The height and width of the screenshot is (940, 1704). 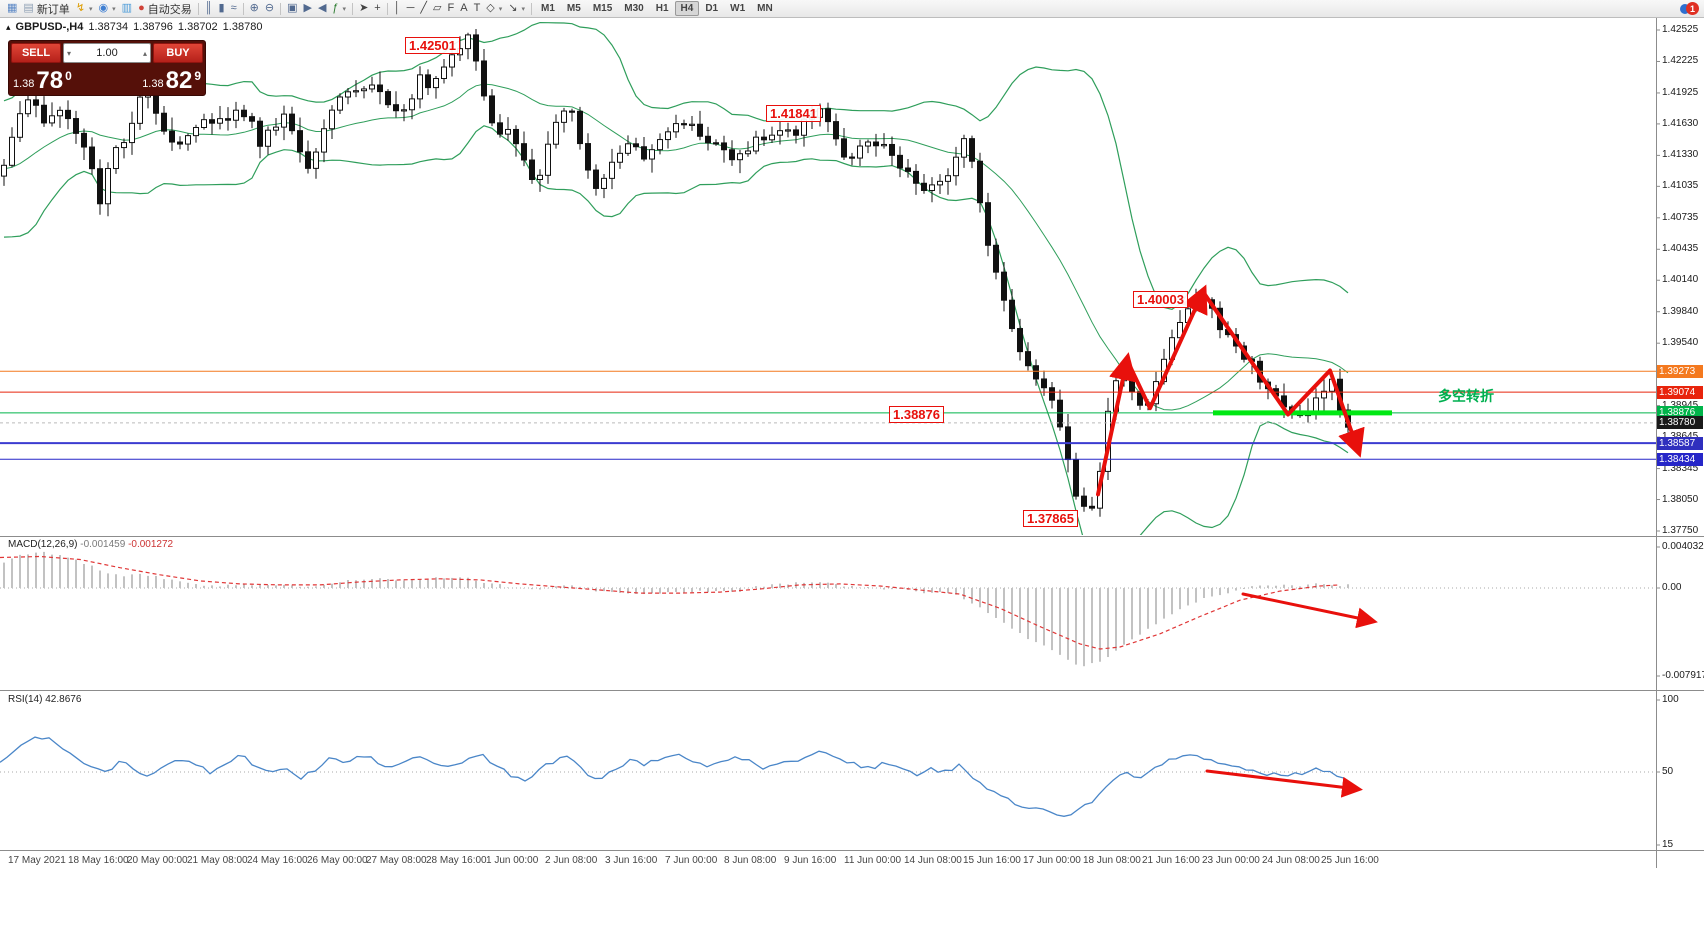 I want to click on tile-windows-button: ▣, so click(x=292, y=9).